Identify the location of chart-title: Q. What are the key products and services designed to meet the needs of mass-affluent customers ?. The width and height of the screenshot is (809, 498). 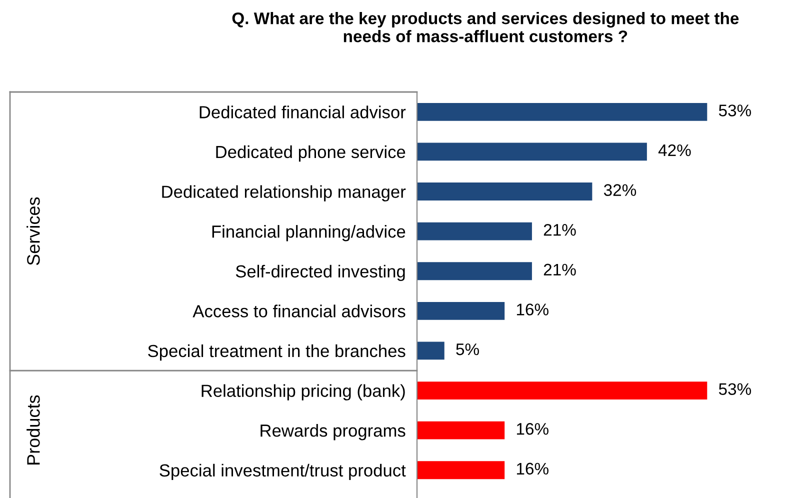
(485, 27).